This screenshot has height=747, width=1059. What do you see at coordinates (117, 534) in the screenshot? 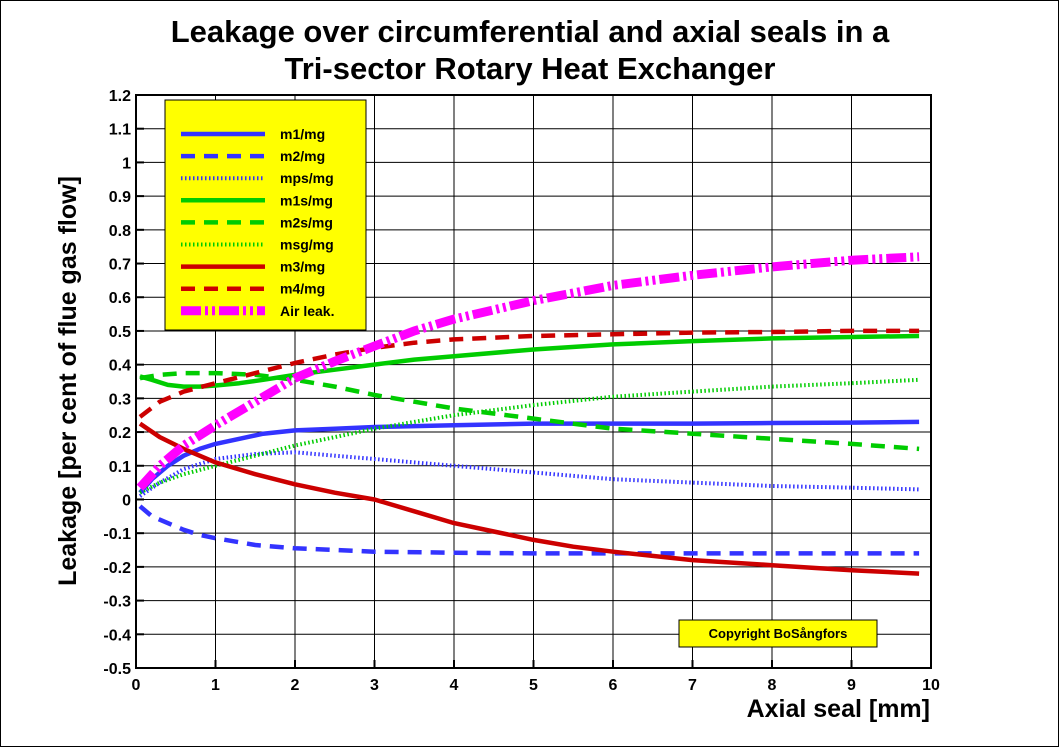
I see `y-tick-label: -0.1` at bounding box center [117, 534].